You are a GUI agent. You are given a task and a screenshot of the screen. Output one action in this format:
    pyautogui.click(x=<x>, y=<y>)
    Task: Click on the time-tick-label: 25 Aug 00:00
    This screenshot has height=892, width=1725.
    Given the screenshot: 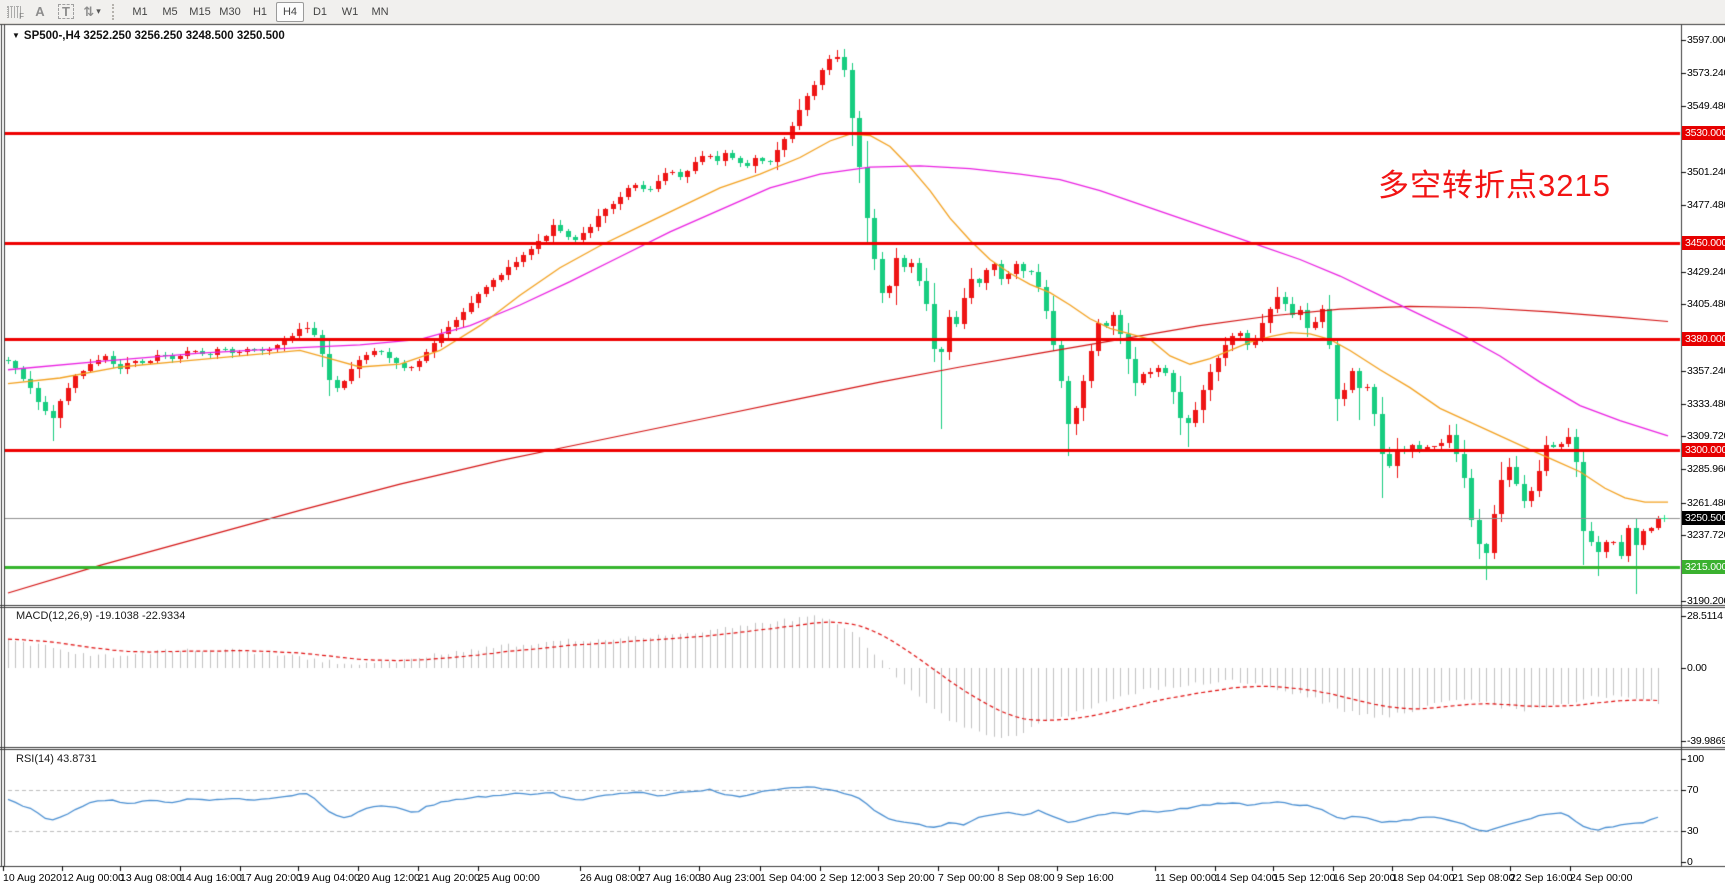 What is the action you would take?
    pyautogui.click(x=509, y=878)
    